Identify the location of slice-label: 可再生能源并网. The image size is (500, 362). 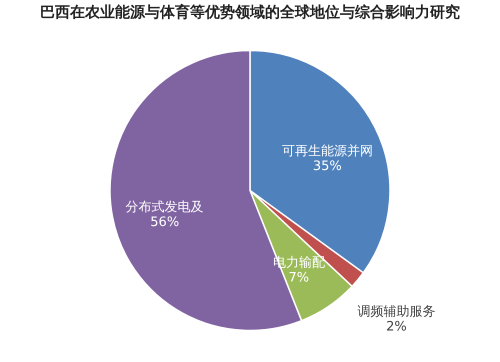
(327, 152).